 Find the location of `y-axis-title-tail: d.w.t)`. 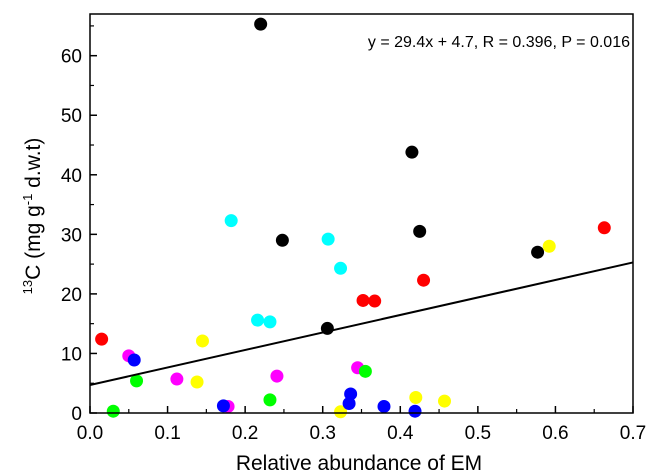

y-axis-title-tail: d.w.t) is located at coordinates (33, 166).